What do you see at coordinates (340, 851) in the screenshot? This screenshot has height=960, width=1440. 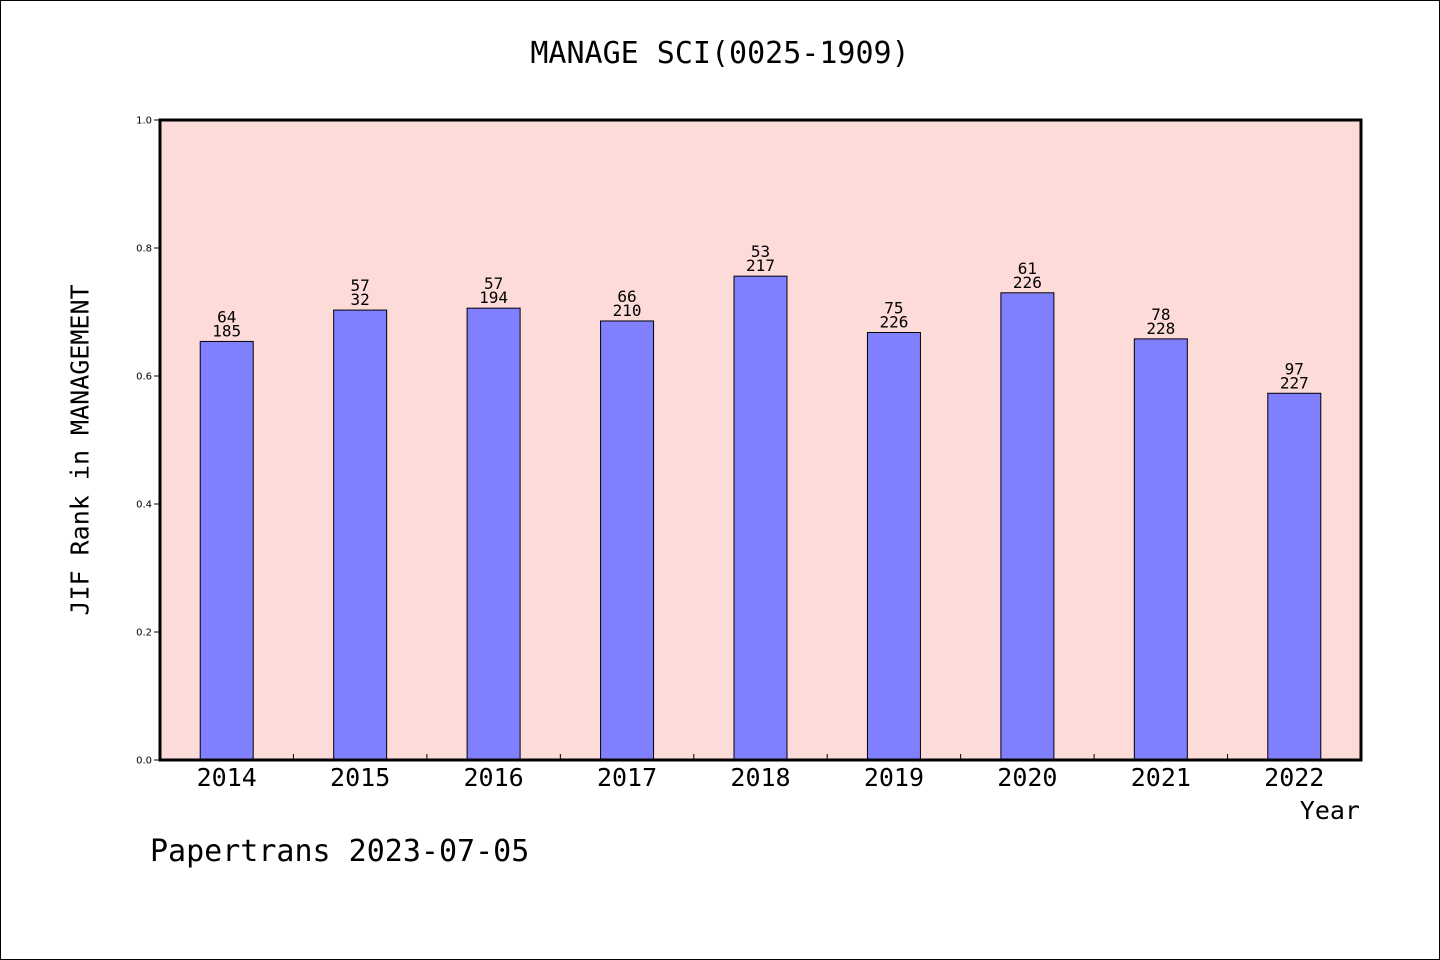 I see `footer-note: Papertrans 2023-07-05` at bounding box center [340, 851].